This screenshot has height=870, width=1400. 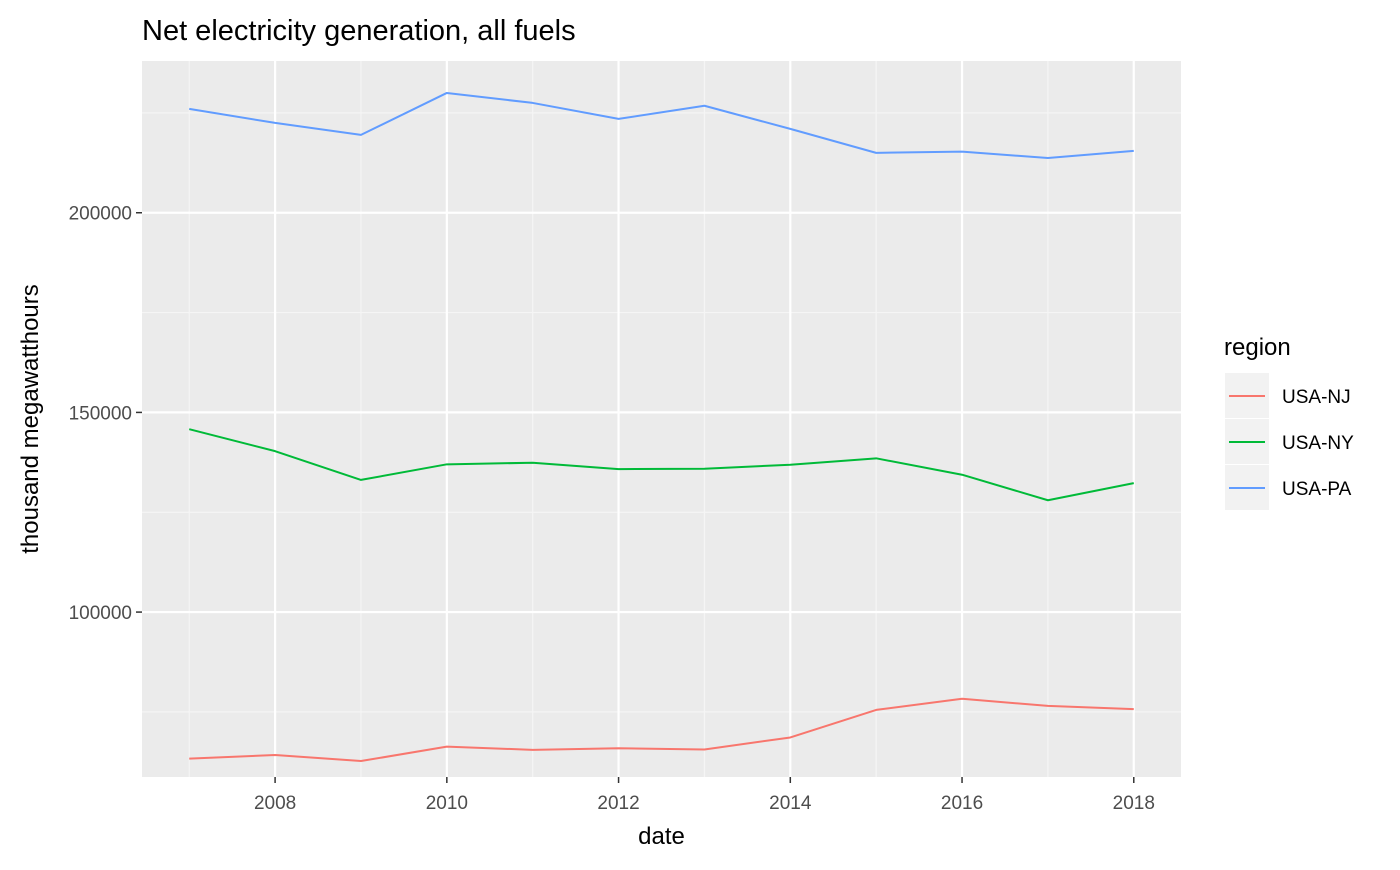 I want to click on chart-title: Net electricity generation, all fuels, so click(x=359, y=31).